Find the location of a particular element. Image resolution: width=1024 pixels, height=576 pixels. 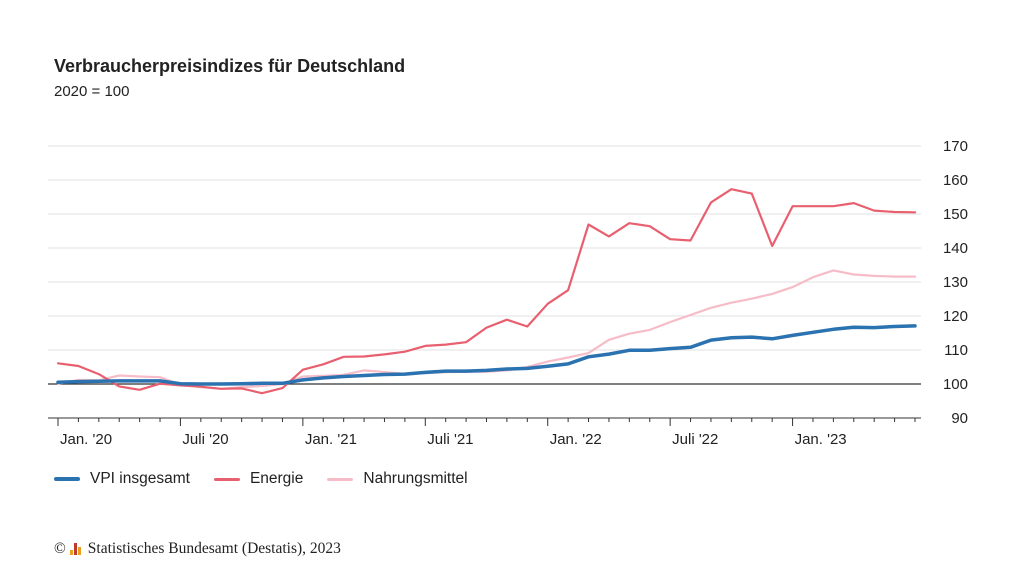

legend-label-nahrungsmittel: Nahrungsmittel is located at coordinates (415, 478).